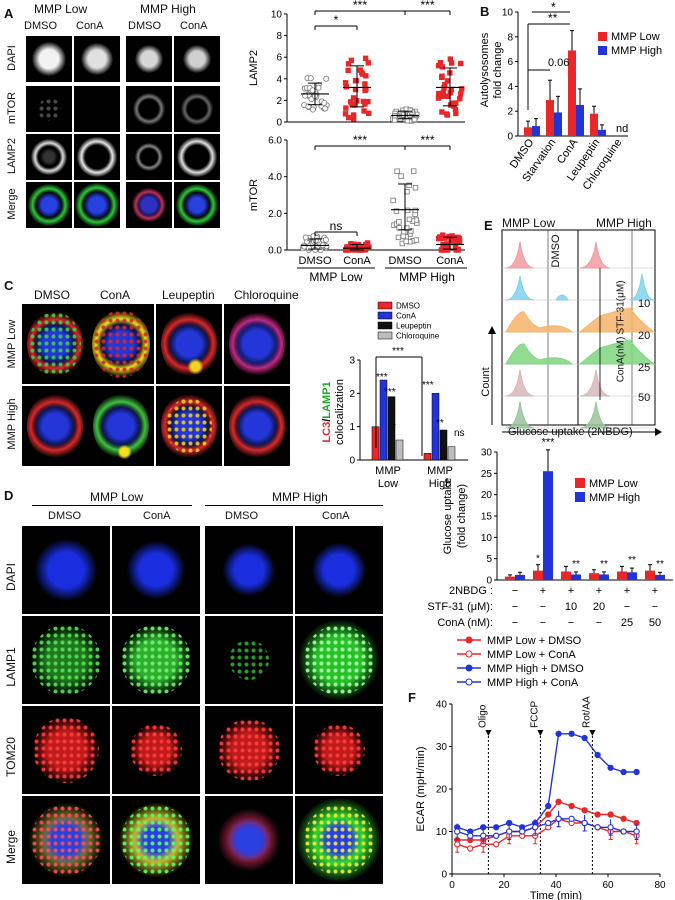 This screenshot has width=675, height=900. What do you see at coordinates (339, 570) in the screenshot?
I see `micrograph-d-r1c4` at bounding box center [339, 570].